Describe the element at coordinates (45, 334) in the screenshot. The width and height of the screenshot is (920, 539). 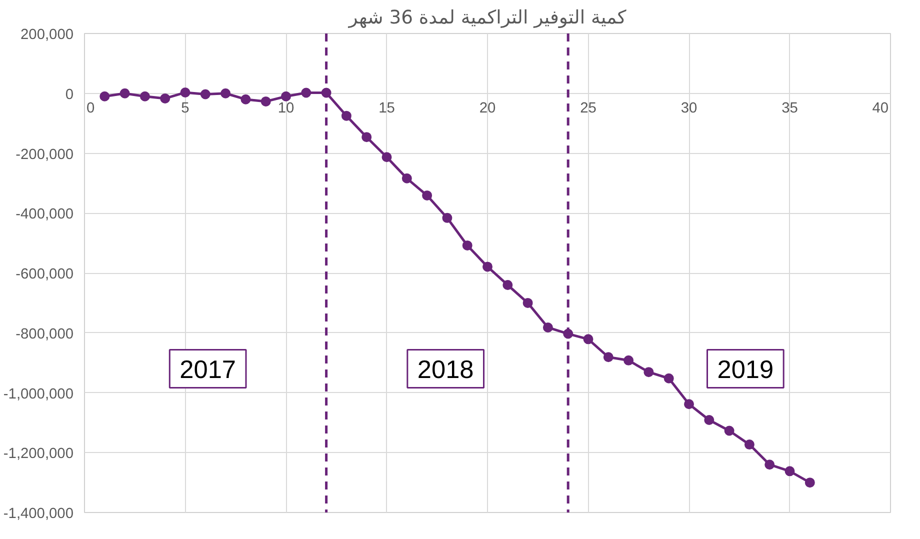
I see `y-tick-label: -800,000` at that location.